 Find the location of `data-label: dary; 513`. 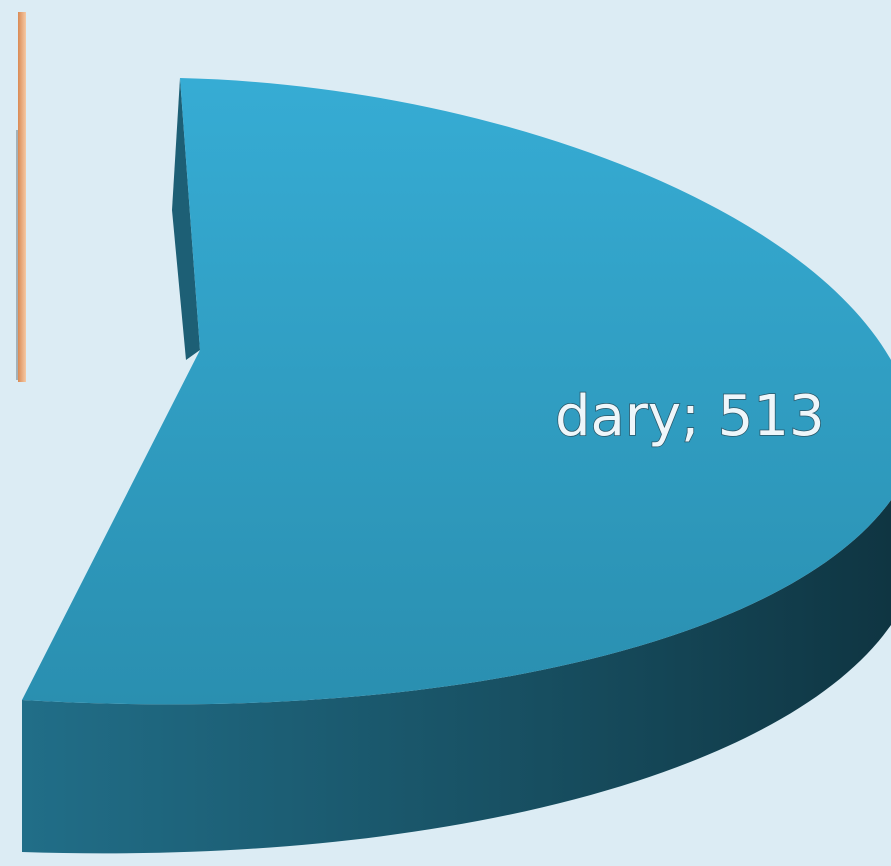

data-label: dary; 513 is located at coordinates (690, 416).